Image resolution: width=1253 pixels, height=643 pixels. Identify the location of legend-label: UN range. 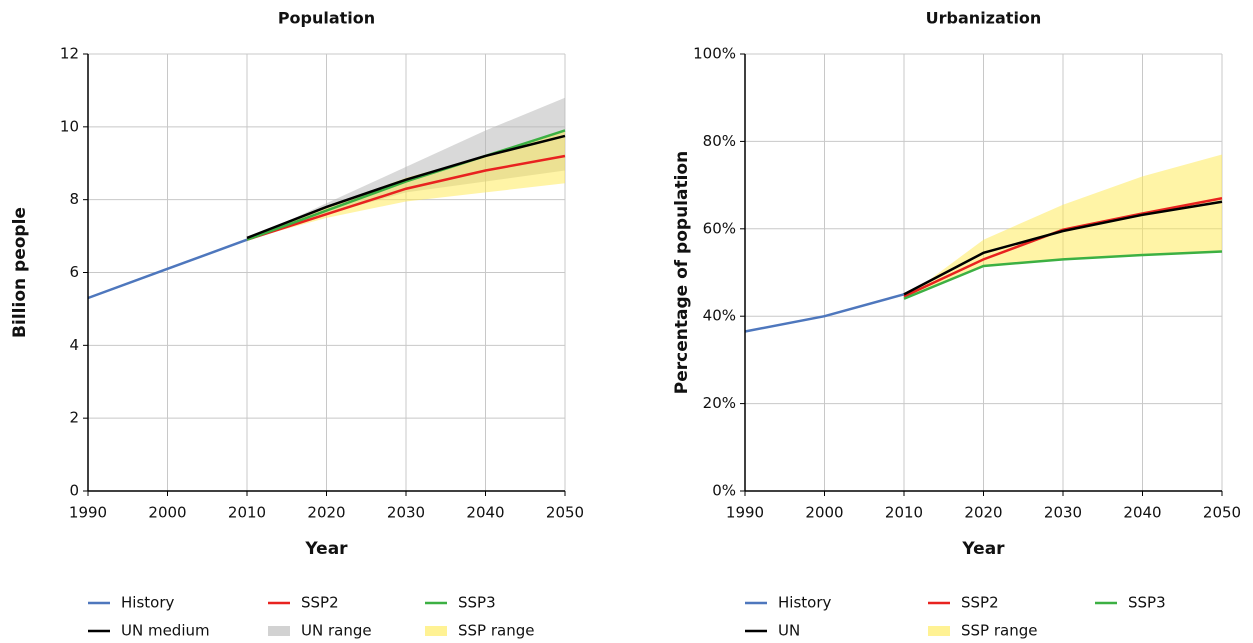
(336, 631).